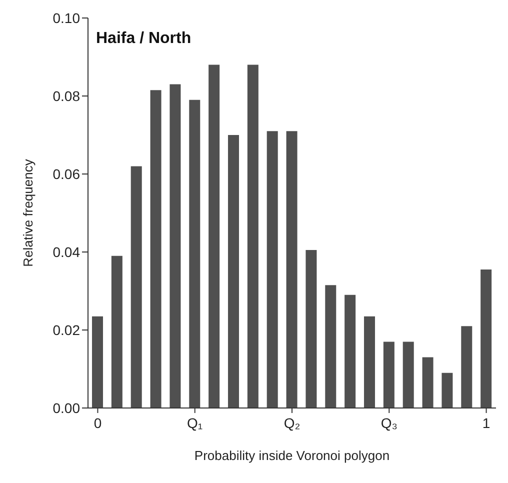 The image size is (508, 483). What do you see at coordinates (66, 252) in the screenshot?
I see `y-tick-label: 0.04` at bounding box center [66, 252].